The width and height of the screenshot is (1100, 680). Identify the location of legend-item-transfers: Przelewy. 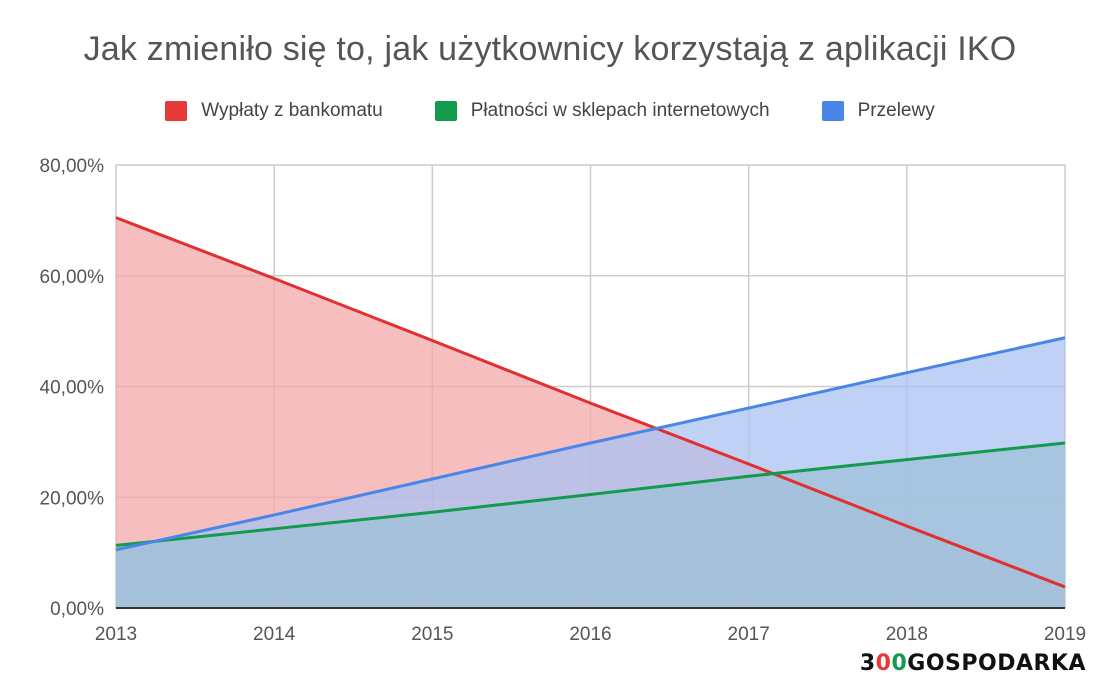
(878, 111).